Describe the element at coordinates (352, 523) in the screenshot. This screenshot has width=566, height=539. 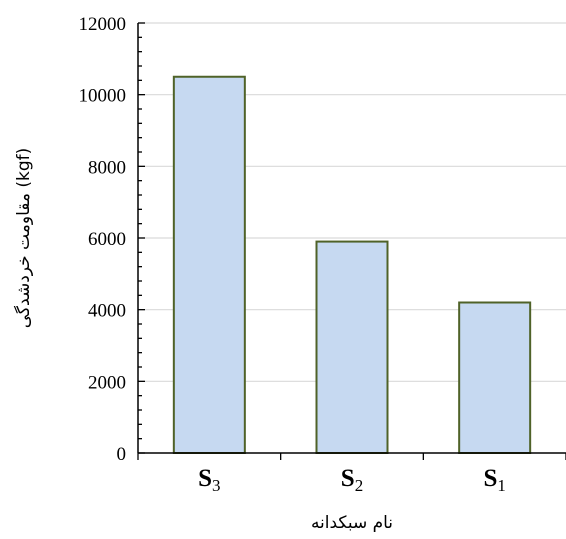
I see `x-axis-title: نام سبکدانه` at that location.